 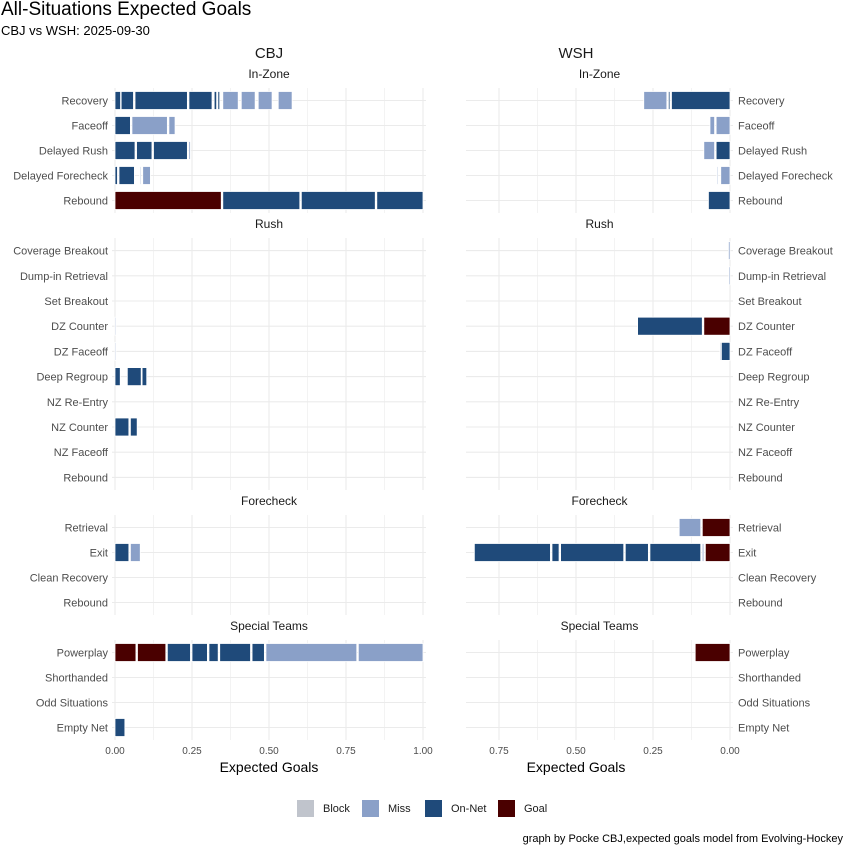 What do you see at coordinates (499, 751) in the screenshot?
I see `x-tick-label: 0.75` at bounding box center [499, 751].